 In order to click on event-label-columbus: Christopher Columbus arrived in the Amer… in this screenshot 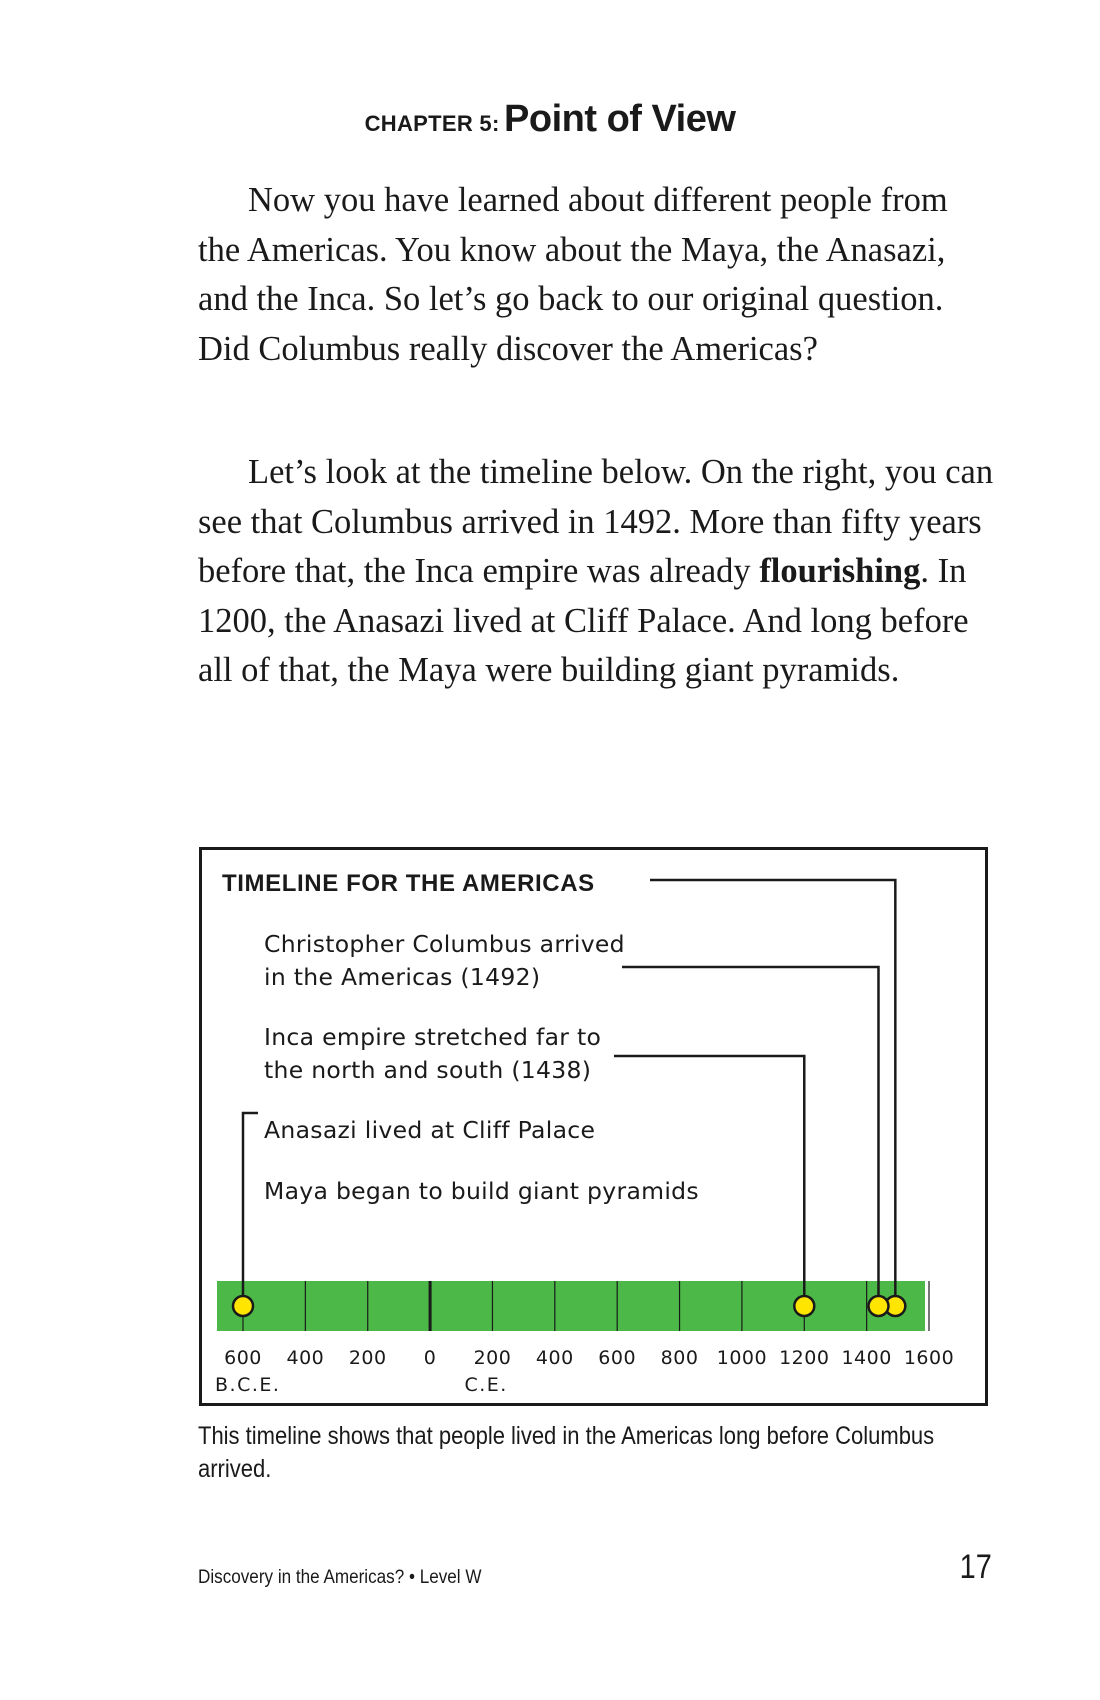, I will do `click(444, 961)`.